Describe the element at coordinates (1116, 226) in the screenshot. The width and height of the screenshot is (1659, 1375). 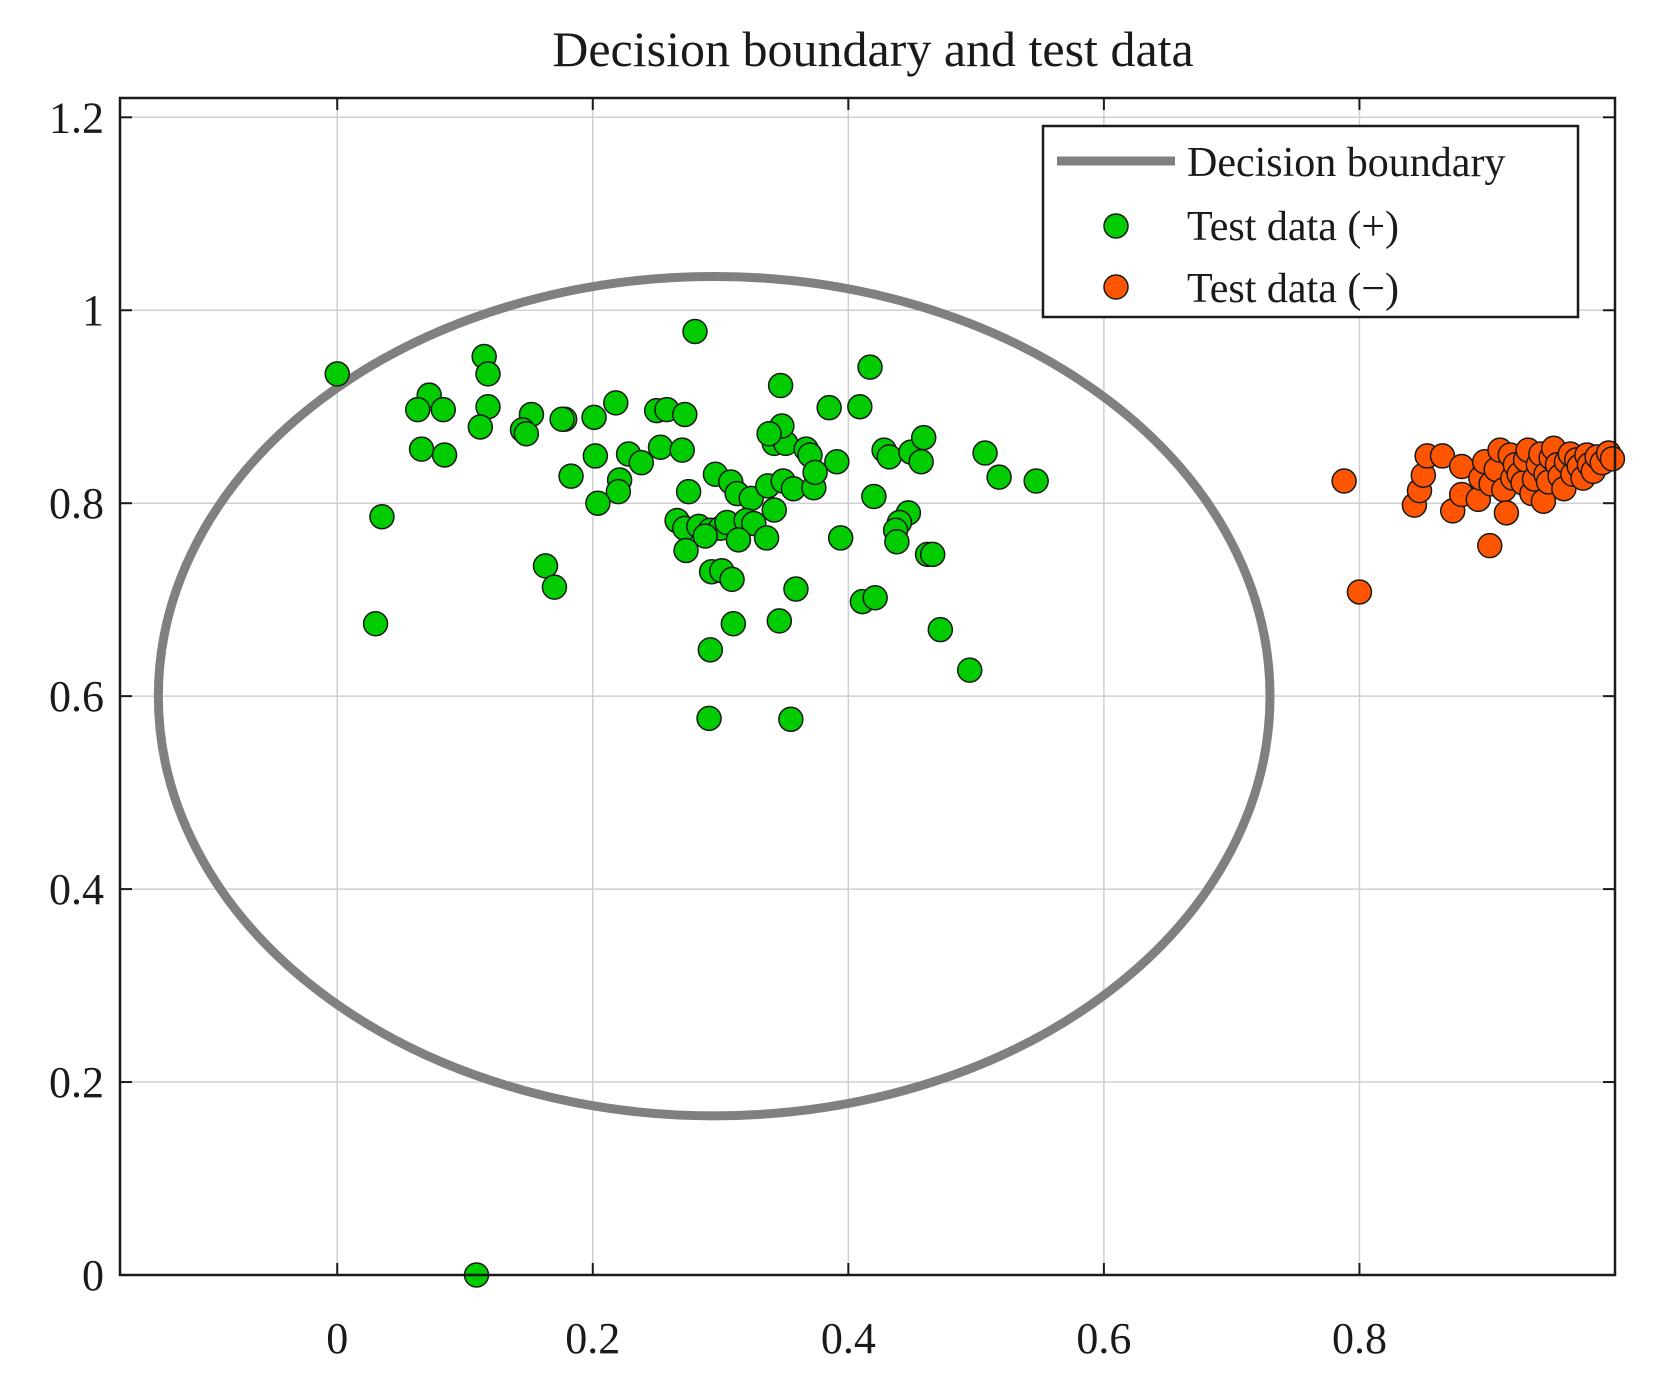
I see `legend-positive-marker` at that location.